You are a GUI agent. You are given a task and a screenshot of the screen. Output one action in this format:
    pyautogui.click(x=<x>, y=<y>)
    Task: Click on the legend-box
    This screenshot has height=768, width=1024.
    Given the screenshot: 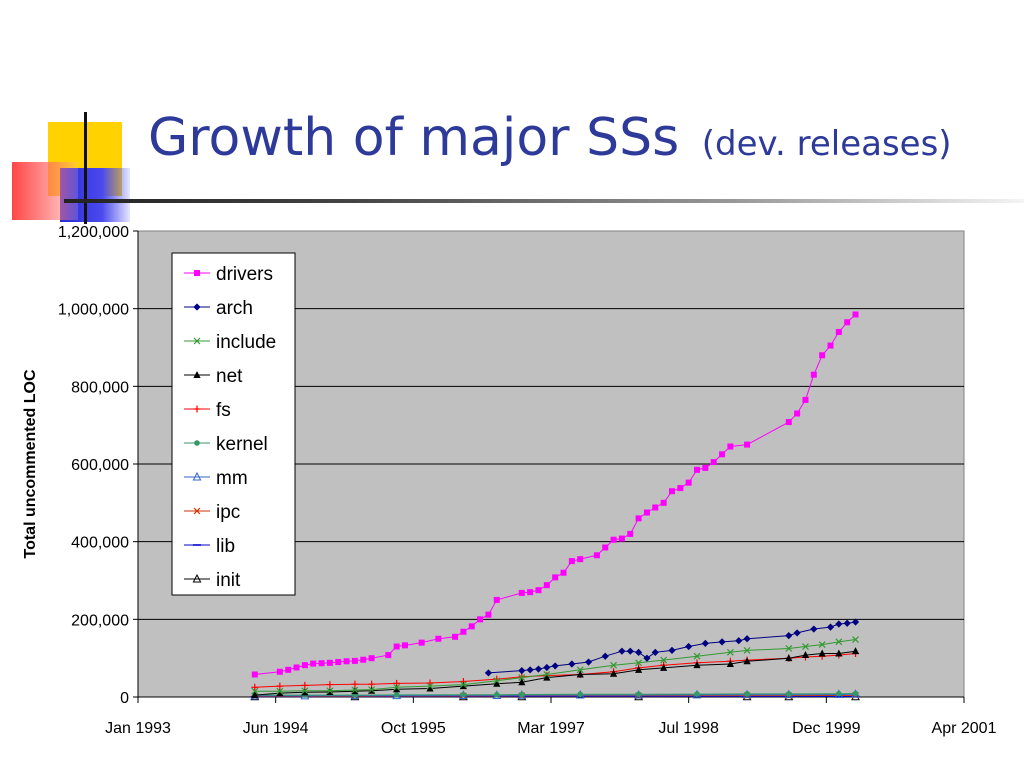 What is the action you would take?
    pyautogui.click(x=233, y=424)
    